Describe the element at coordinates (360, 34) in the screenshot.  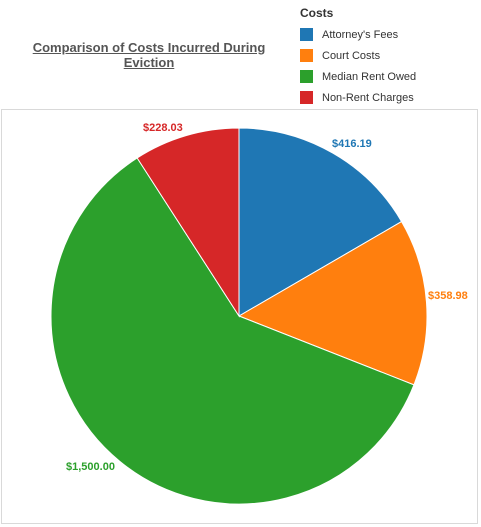
I see `legend-label: Attorney's Fees` at that location.